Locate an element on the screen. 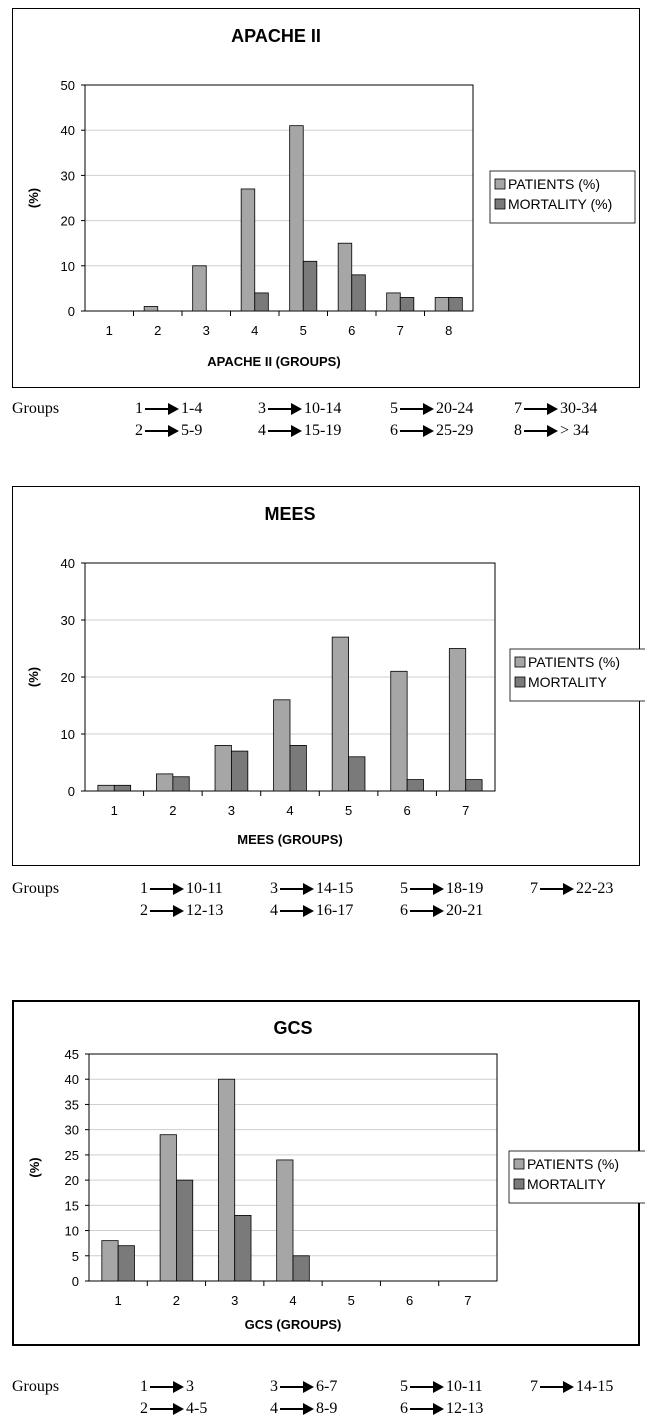 The width and height of the screenshot is (645, 1424). mees-group-range: 10-11 is located at coordinates (204, 888).